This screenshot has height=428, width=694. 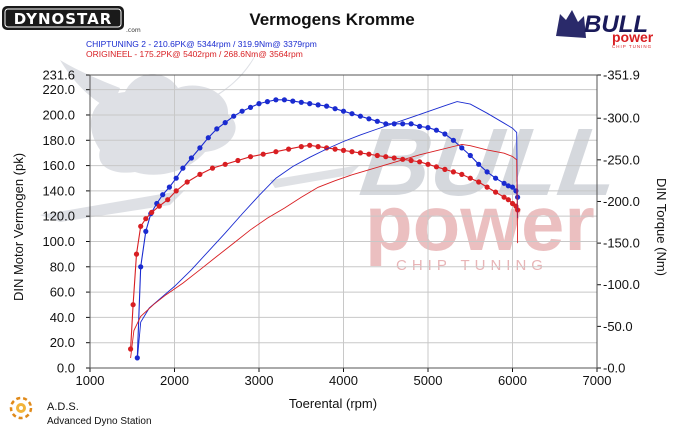 What do you see at coordinates (512, 380) in the screenshot?
I see `x-tick-label: 6000` at bounding box center [512, 380].